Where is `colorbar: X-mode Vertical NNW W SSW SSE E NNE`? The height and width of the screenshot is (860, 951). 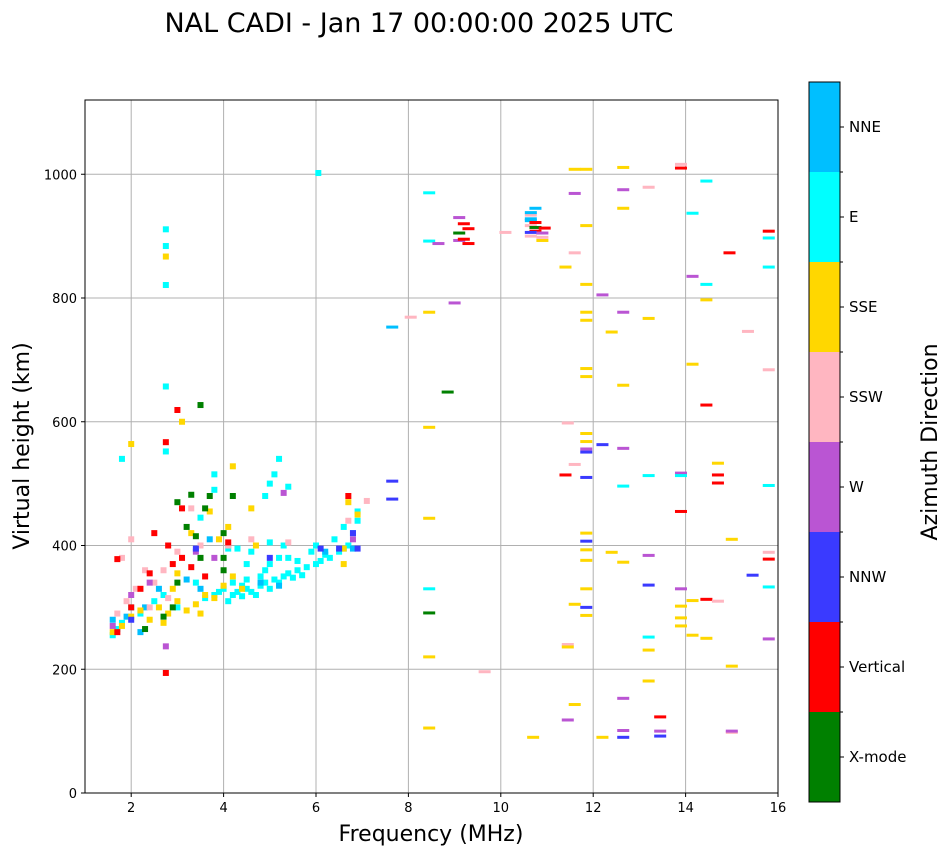
colorbar: X-mode Vertical NNW W SSW SSE E NNE is located at coordinates (857, 442).